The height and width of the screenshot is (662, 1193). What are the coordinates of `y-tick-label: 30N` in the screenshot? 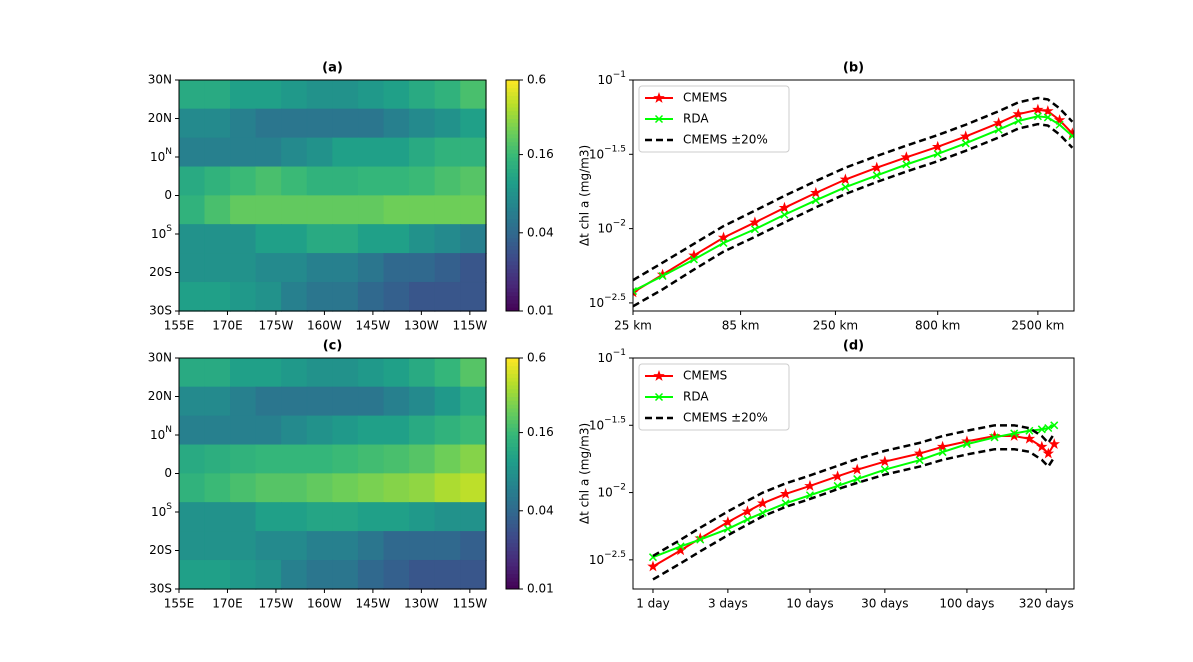 It's located at (160, 358).